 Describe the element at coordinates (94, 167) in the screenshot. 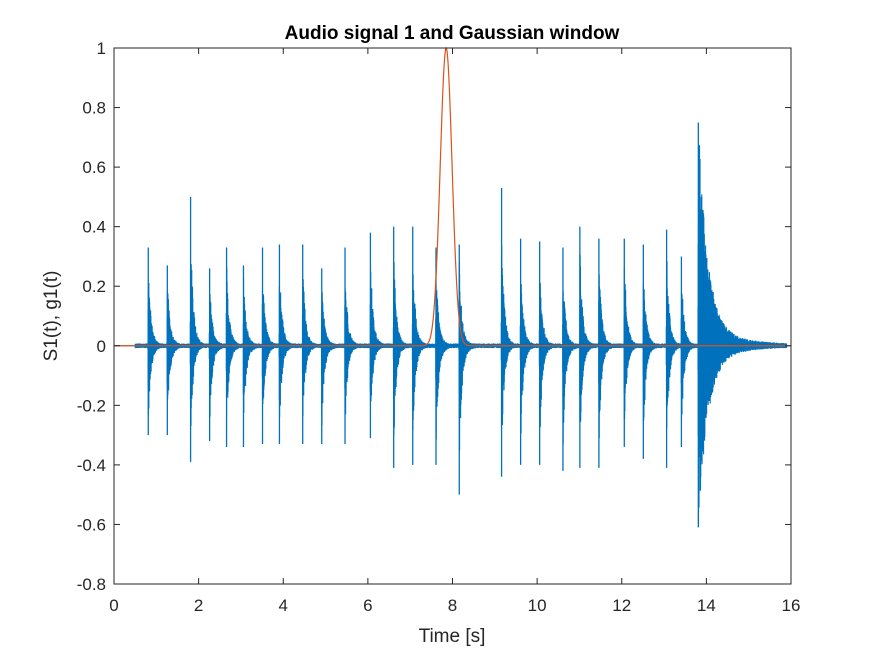

I see `y-tick-label: 0.6` at that location.